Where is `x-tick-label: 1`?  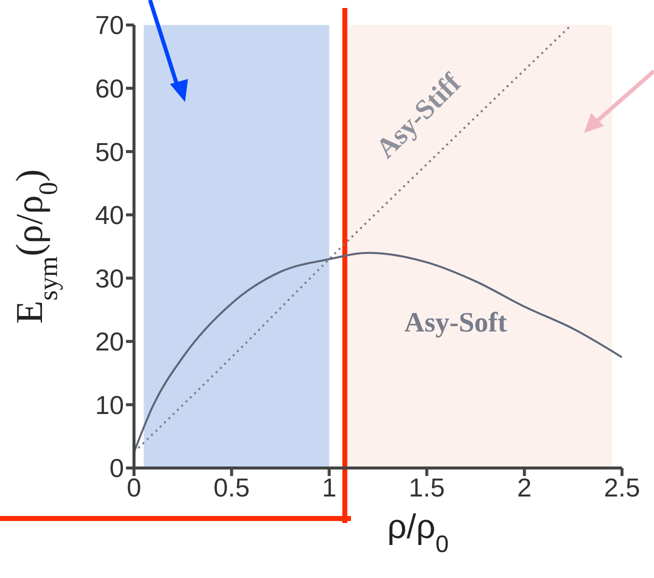
x-tick-label: 1 is located at coordinates (329, 487).